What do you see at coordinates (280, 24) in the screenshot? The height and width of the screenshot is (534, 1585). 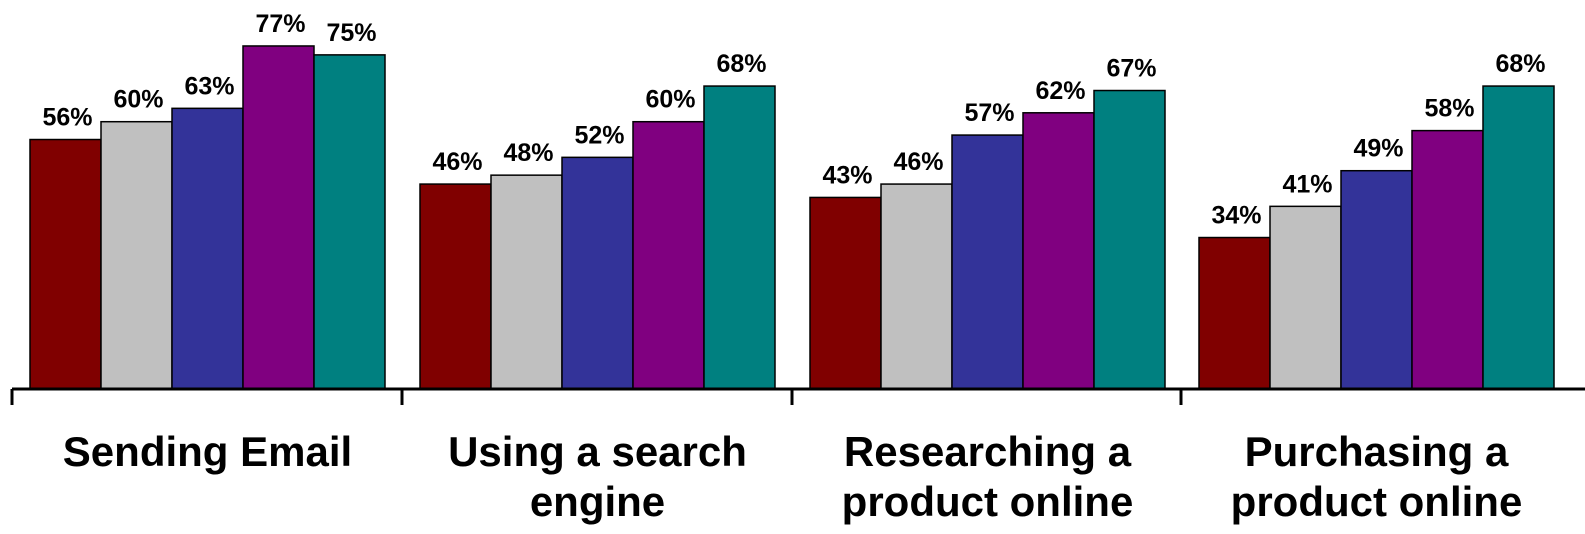 I see `data-label: 77%` at bounding box center [280, 24].